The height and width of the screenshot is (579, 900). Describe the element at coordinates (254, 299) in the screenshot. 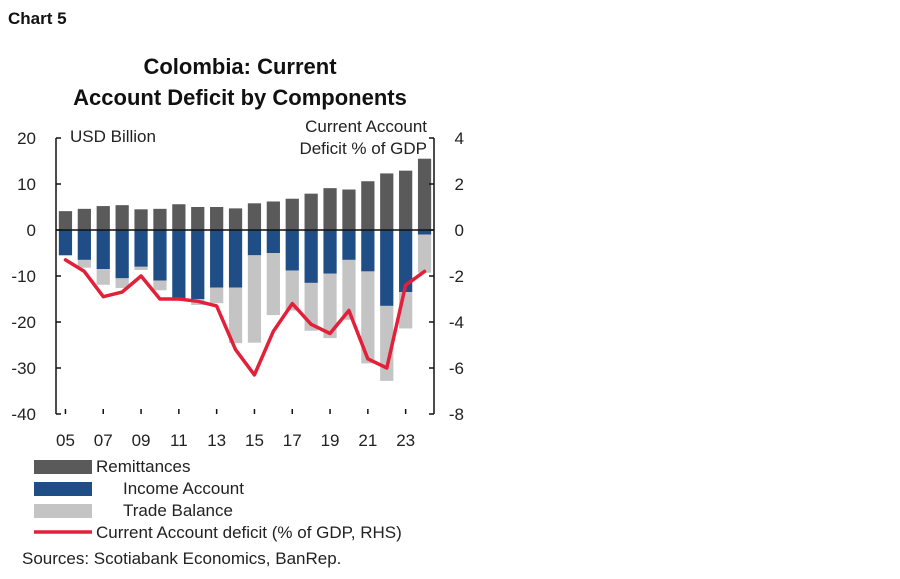

I see `bar-trade-balance-2015` at that location.